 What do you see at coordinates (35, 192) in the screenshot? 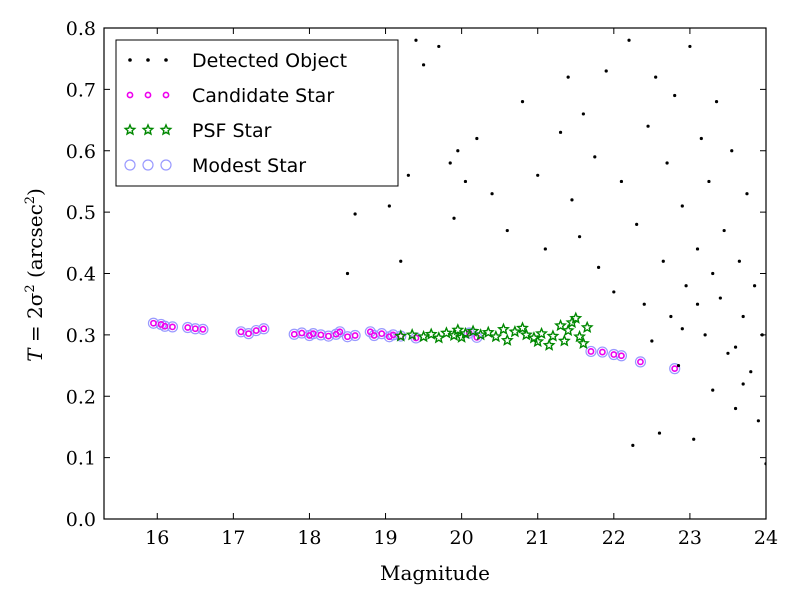
I see `y-label-close: )` at bounding box center [35, 192].